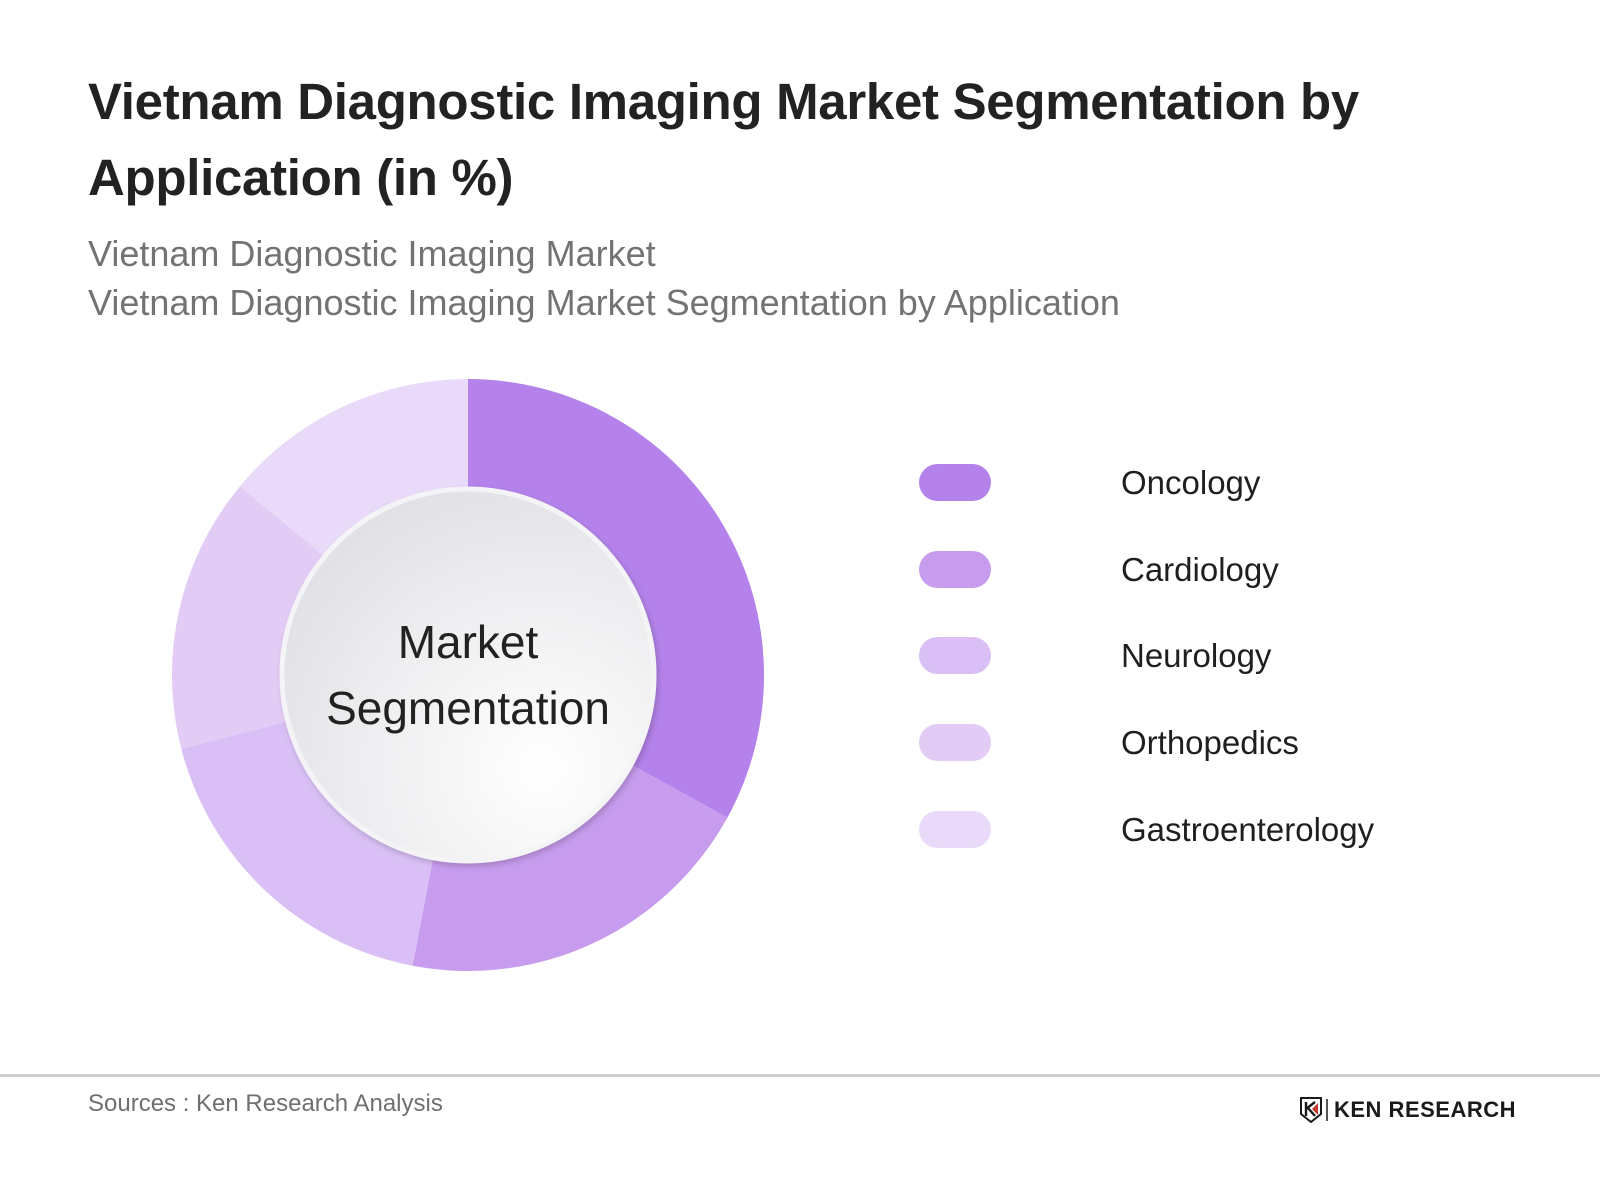 The image size is (1600, 1200). I want to click on legend-label: Oncology, so click(1191, 482).